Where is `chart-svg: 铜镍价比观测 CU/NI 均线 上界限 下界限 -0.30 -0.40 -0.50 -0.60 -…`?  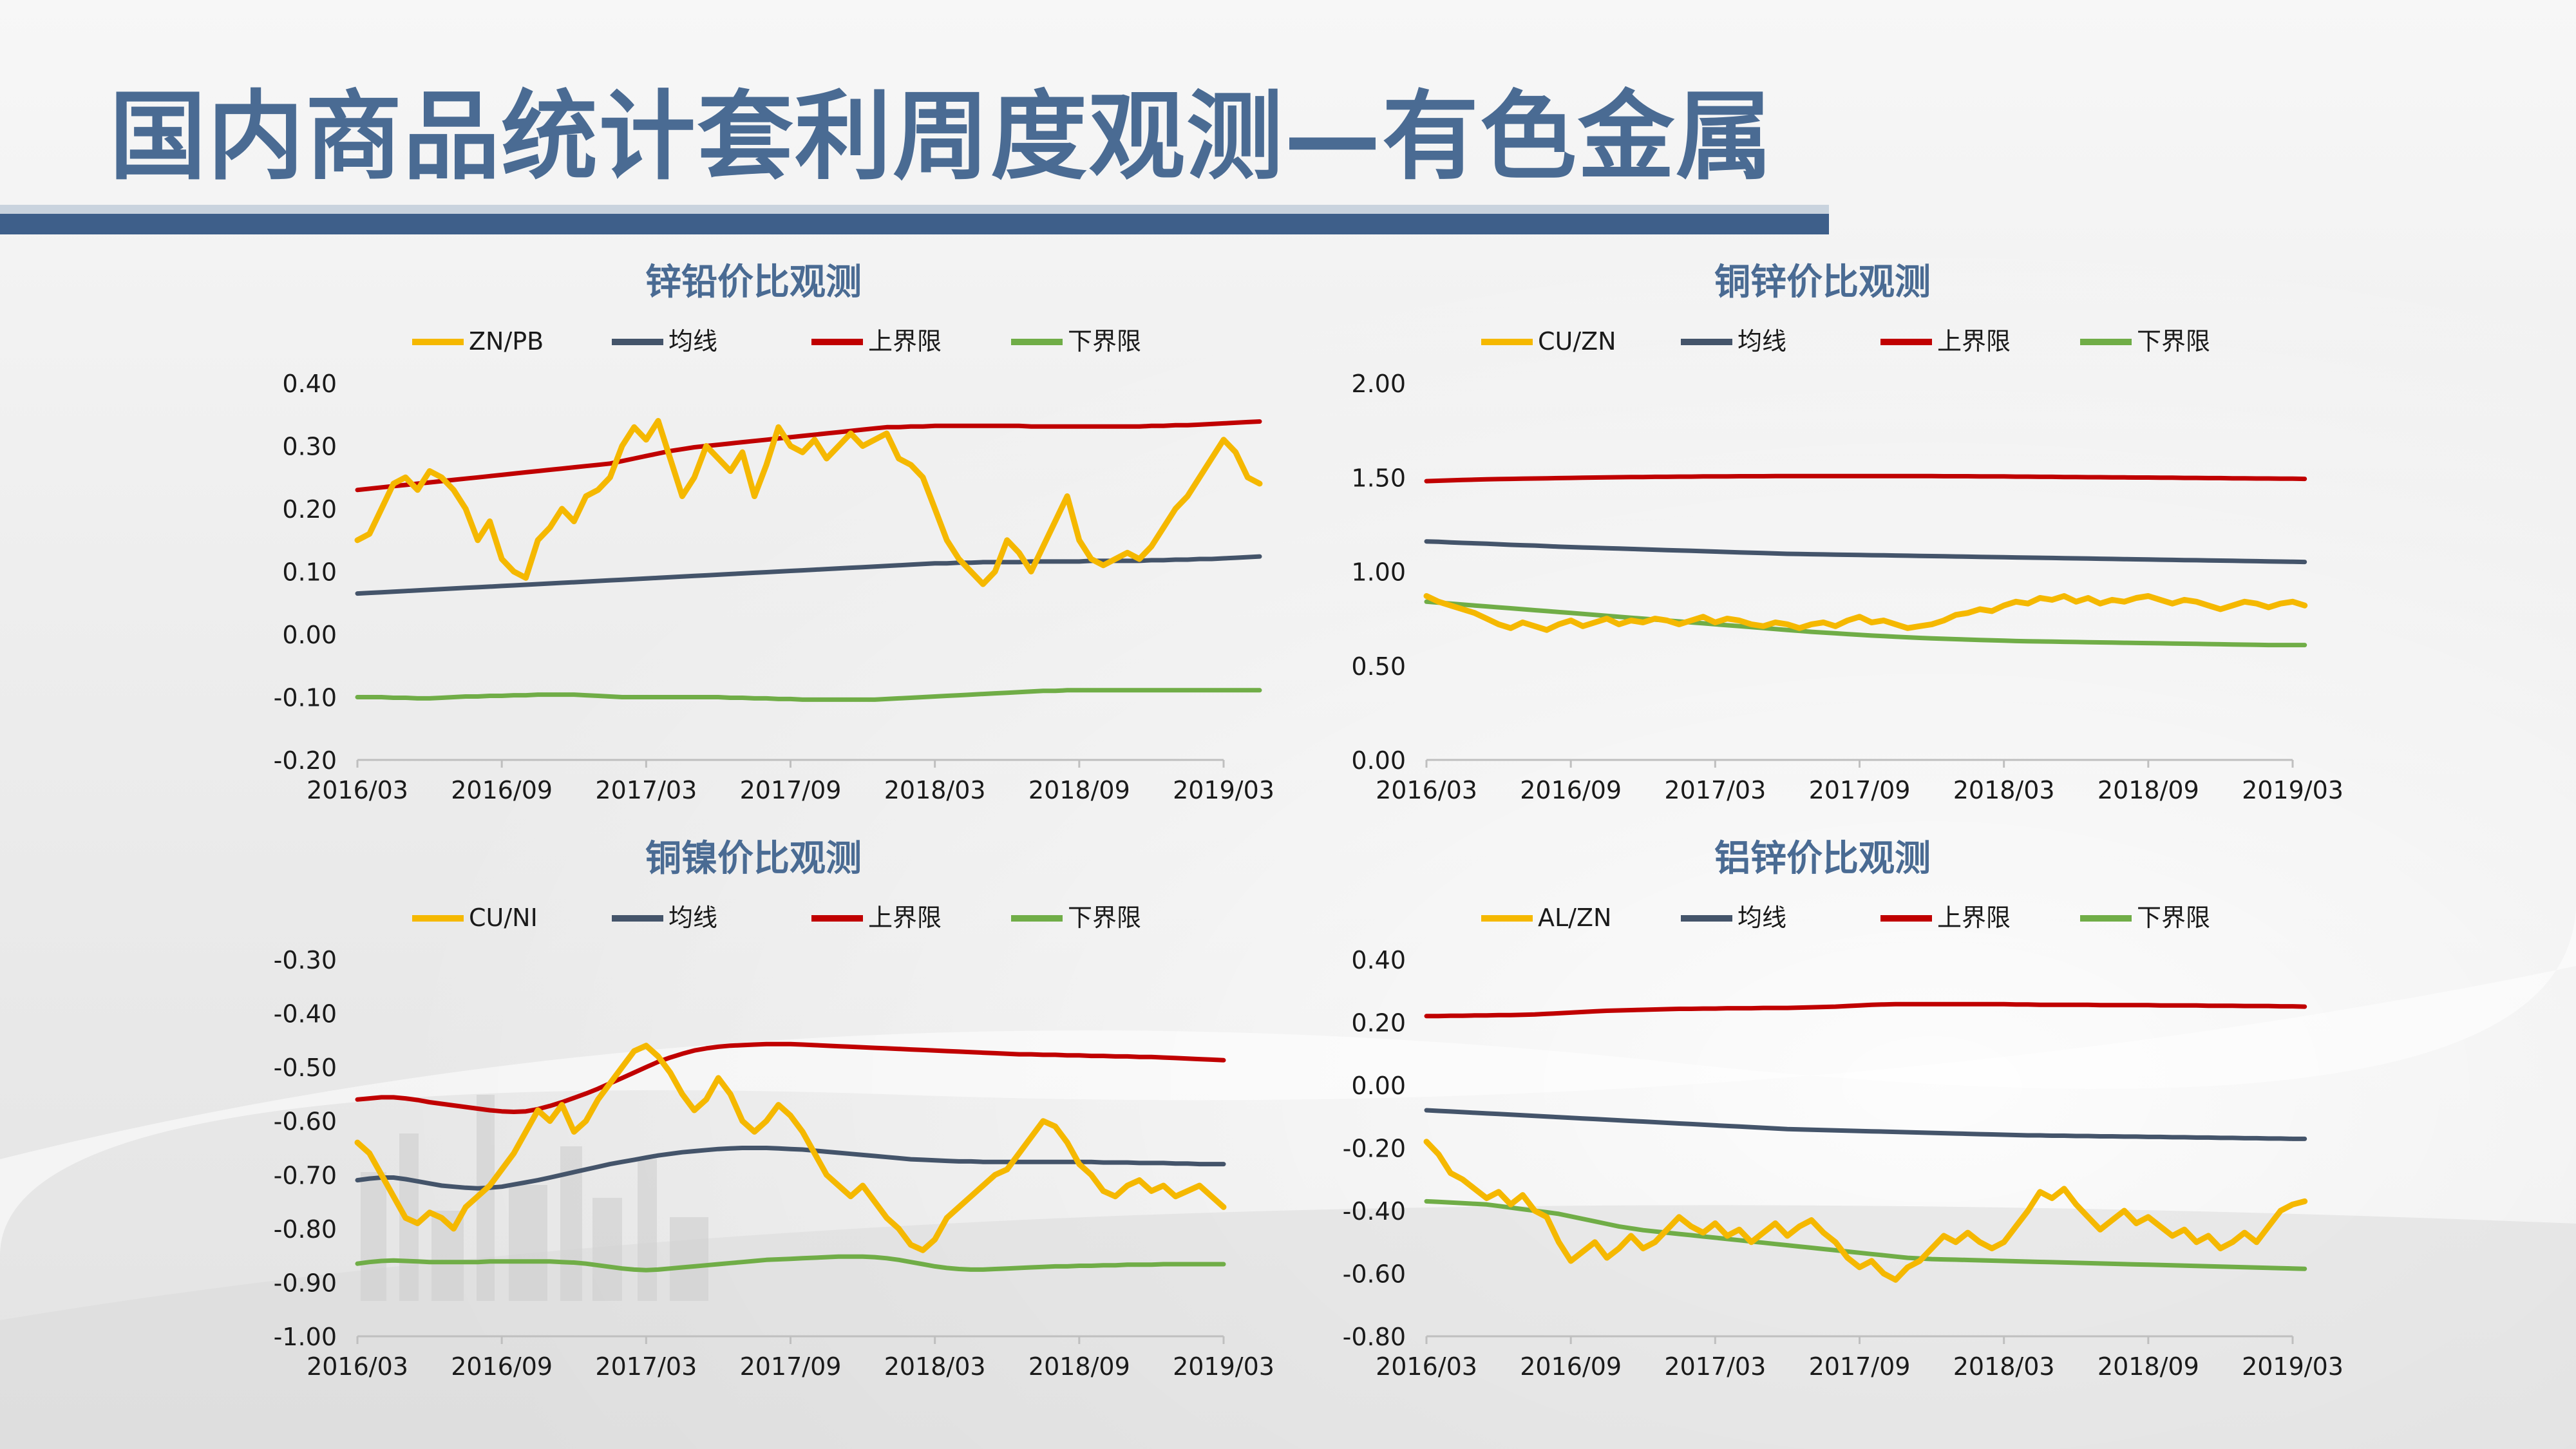
chart-svg: 铜镍价比观测 CU/NI 均线 上界限 下界限 -0.30 -0.40 -0.50 -0.60 -… is located at coordinates (774, 1109).